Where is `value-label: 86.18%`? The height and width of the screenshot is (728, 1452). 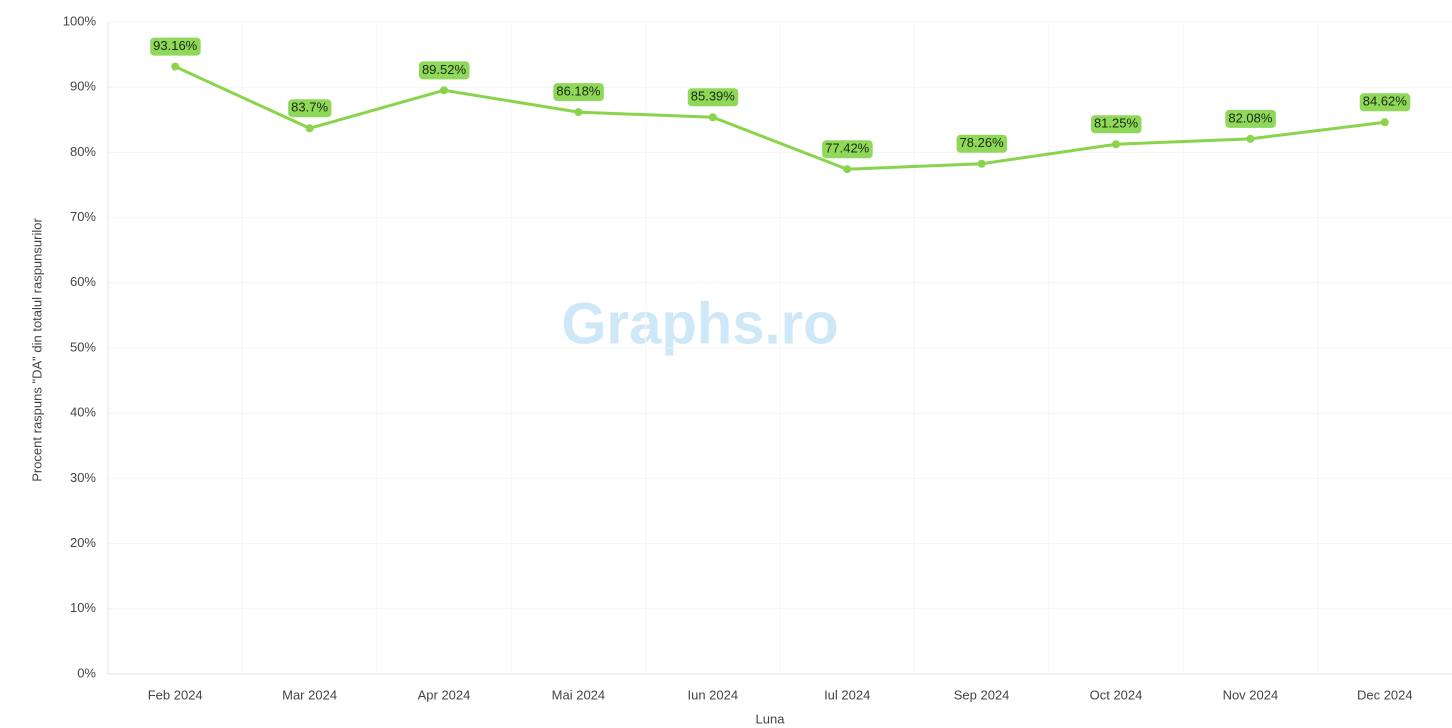 value-label: 86.18% is located at coordinates (578, 92).